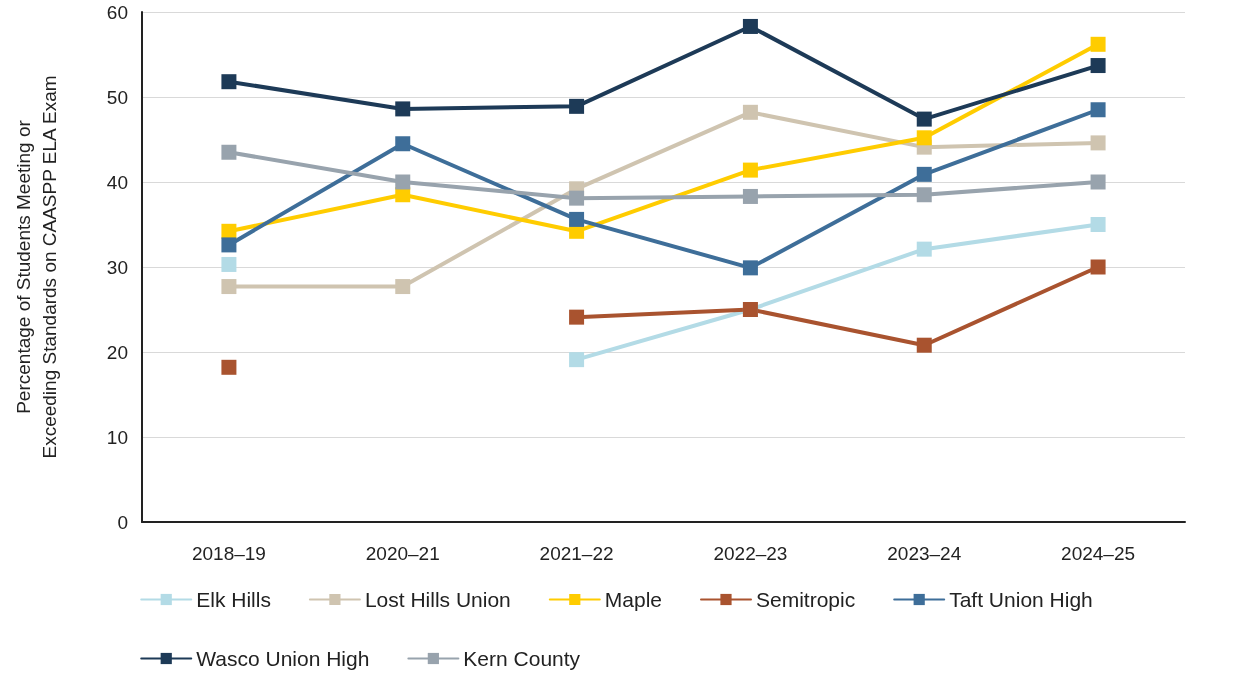  Describe the element at coordinates (633, 599) in the screenshot. I see `legend-label: Maple` at that location.